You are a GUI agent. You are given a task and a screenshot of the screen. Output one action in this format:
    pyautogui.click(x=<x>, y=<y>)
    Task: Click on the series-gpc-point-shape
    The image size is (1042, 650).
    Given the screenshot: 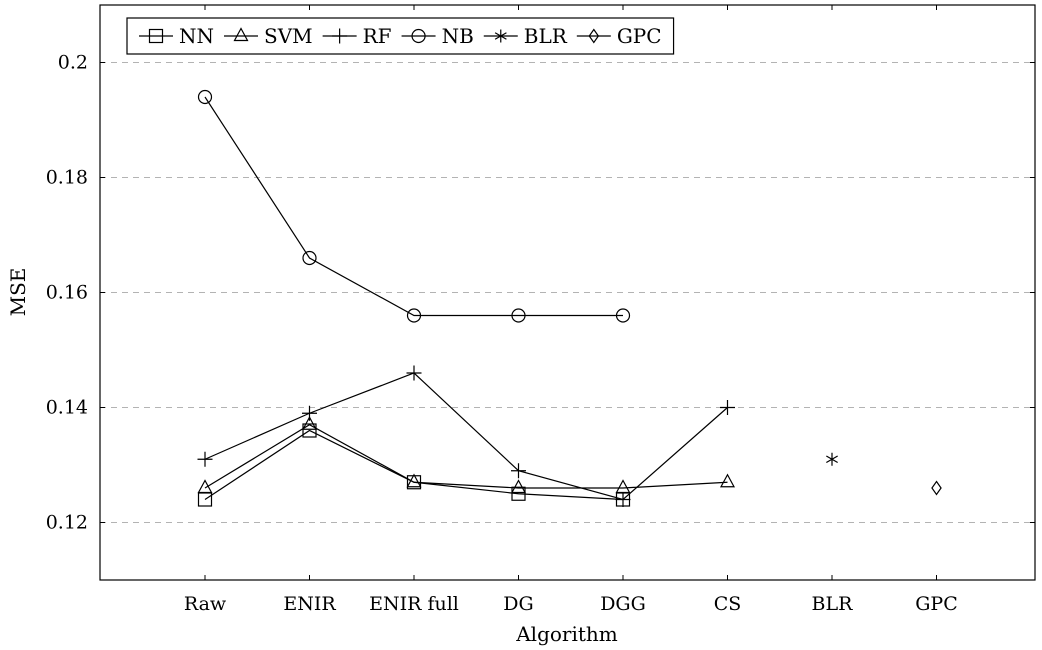 What is the action you would take?
    pyautogui.click(x=936, y=488)
    